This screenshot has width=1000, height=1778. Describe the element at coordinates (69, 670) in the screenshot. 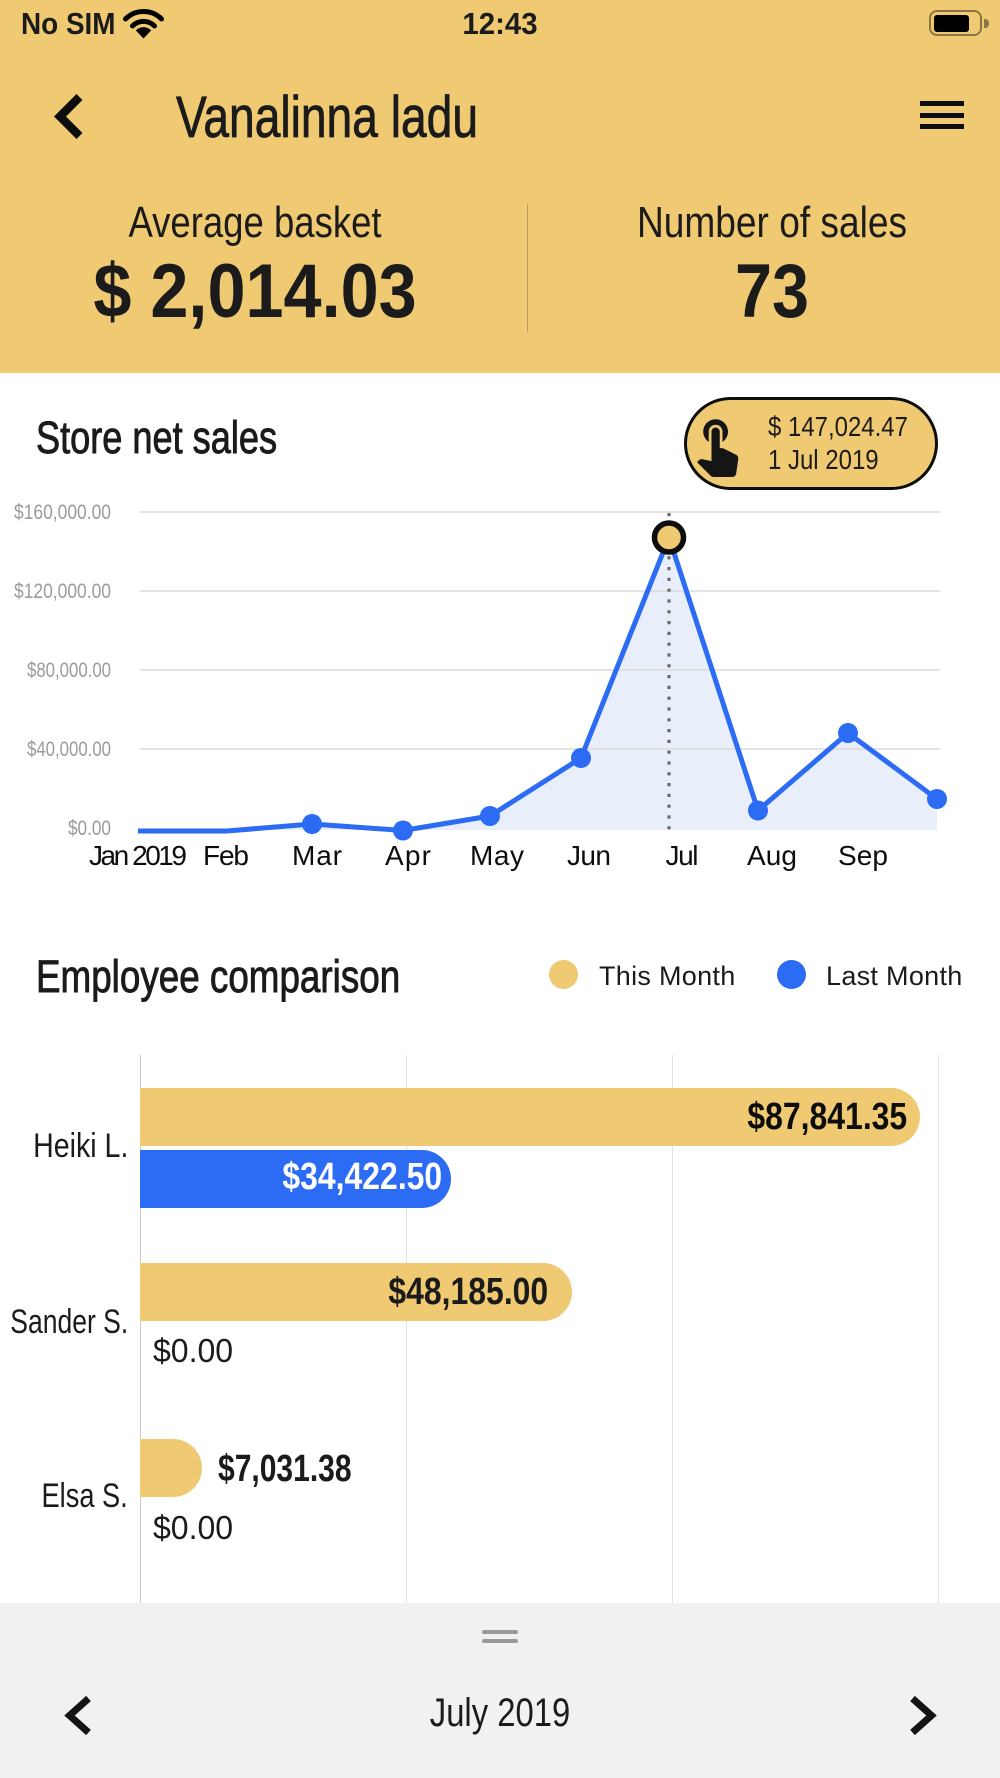

I see `svg-text: $80,000.00` at that location.